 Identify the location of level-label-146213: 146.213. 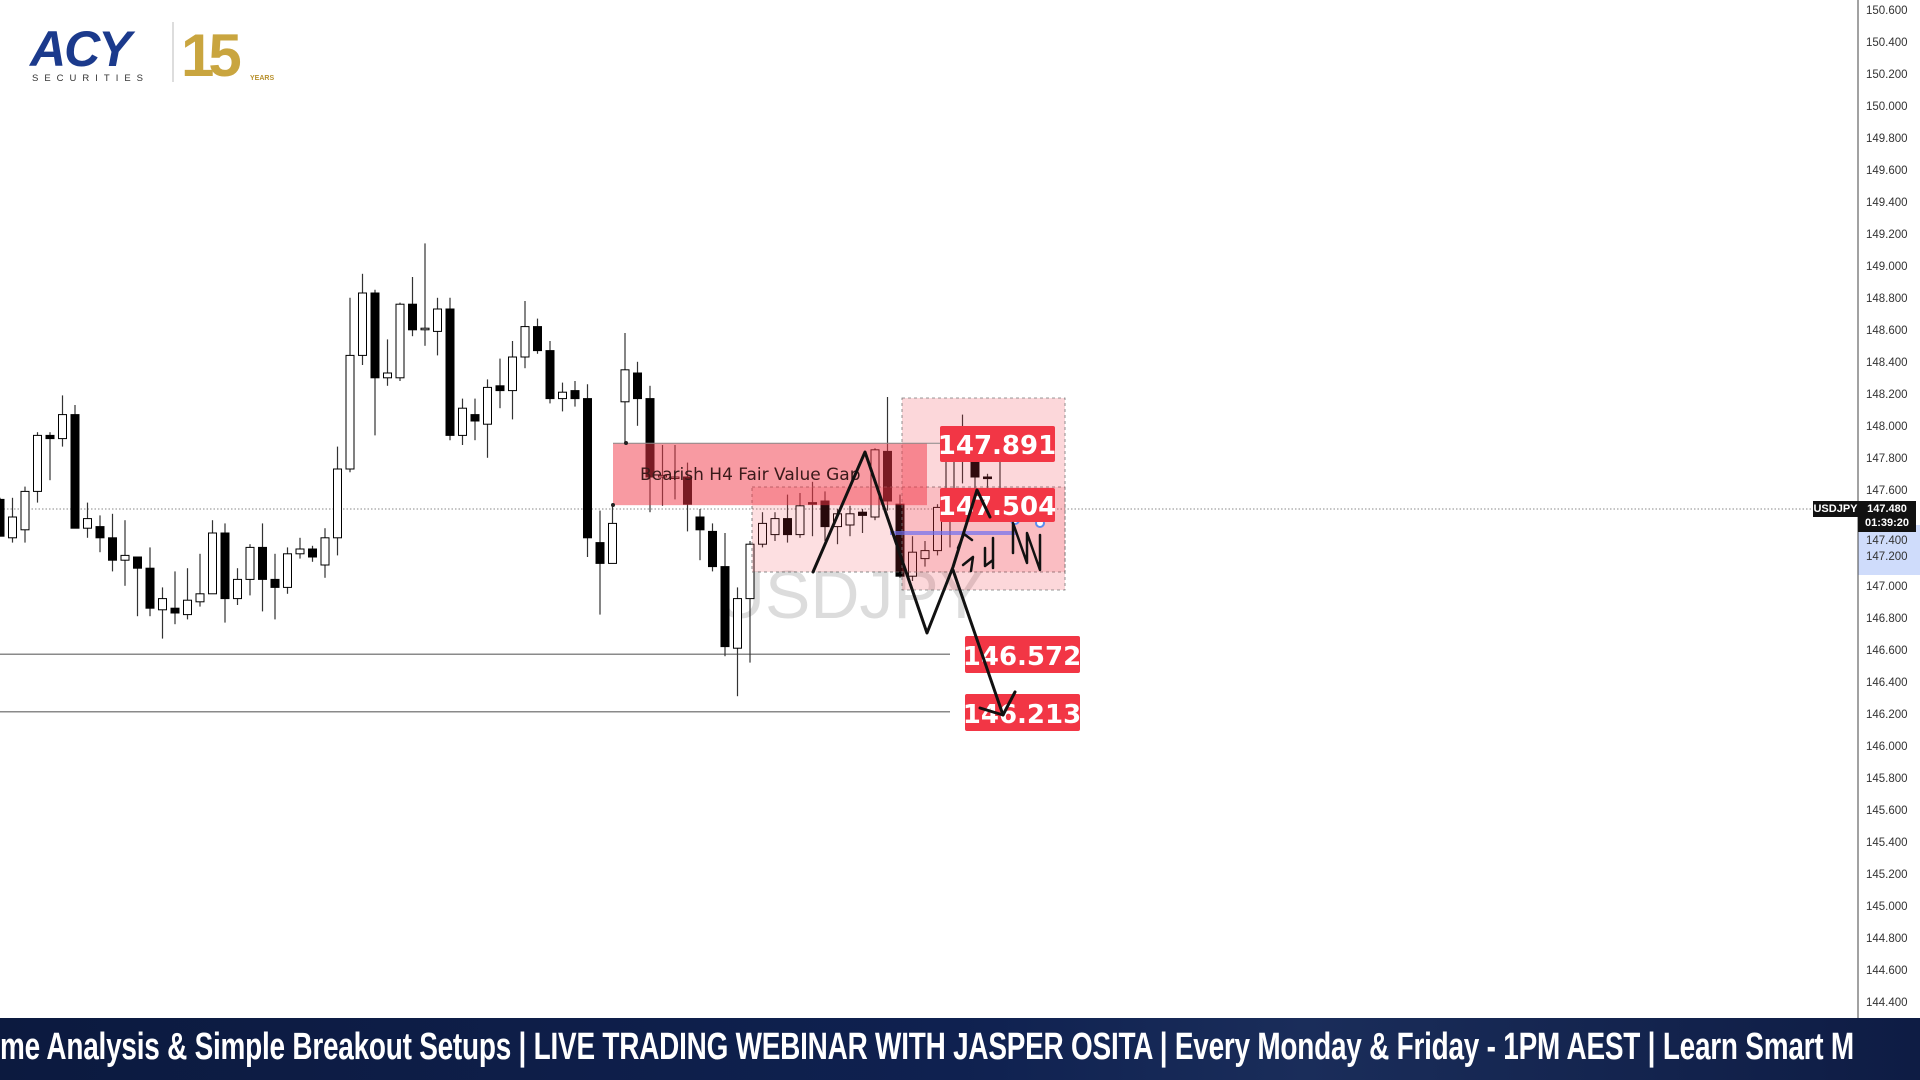
(1022, 712).